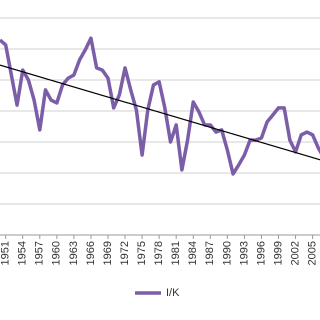  What do you see at coordinates (142, 253) in the screenshot?
I see `x-tick-label: 1975` at bounding box center [142, 253].